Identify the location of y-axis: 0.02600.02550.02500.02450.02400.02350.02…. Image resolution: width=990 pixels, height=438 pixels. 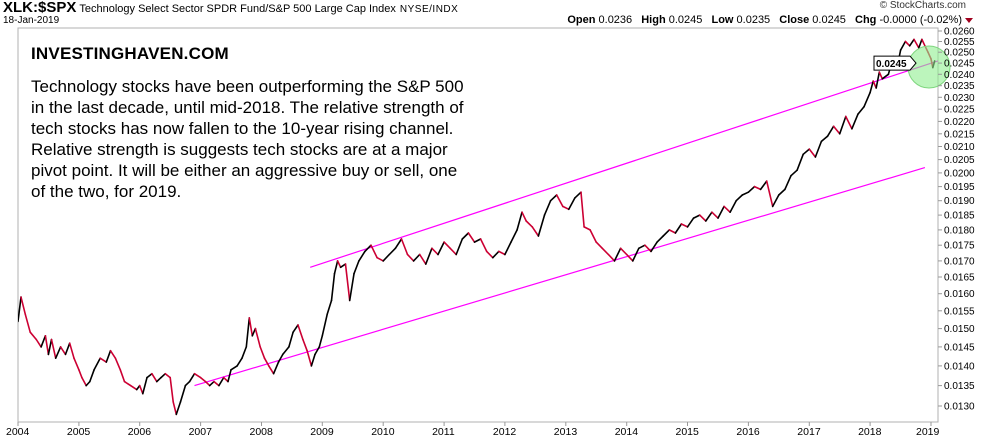
(956, 220).